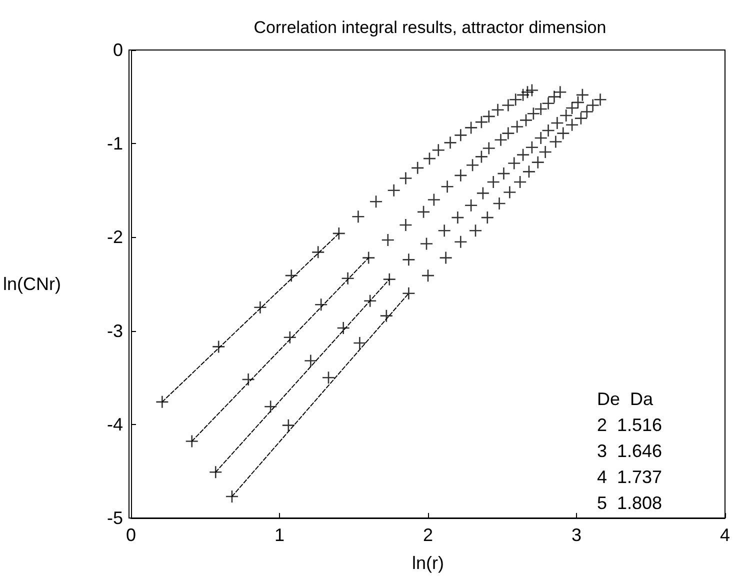 This screenshot has width=736, height=588. What do you see at coordinates (31, 284) in the screenshot?
I see `y-axis-title: ln(CNr)` at bounding box center [31, 284].